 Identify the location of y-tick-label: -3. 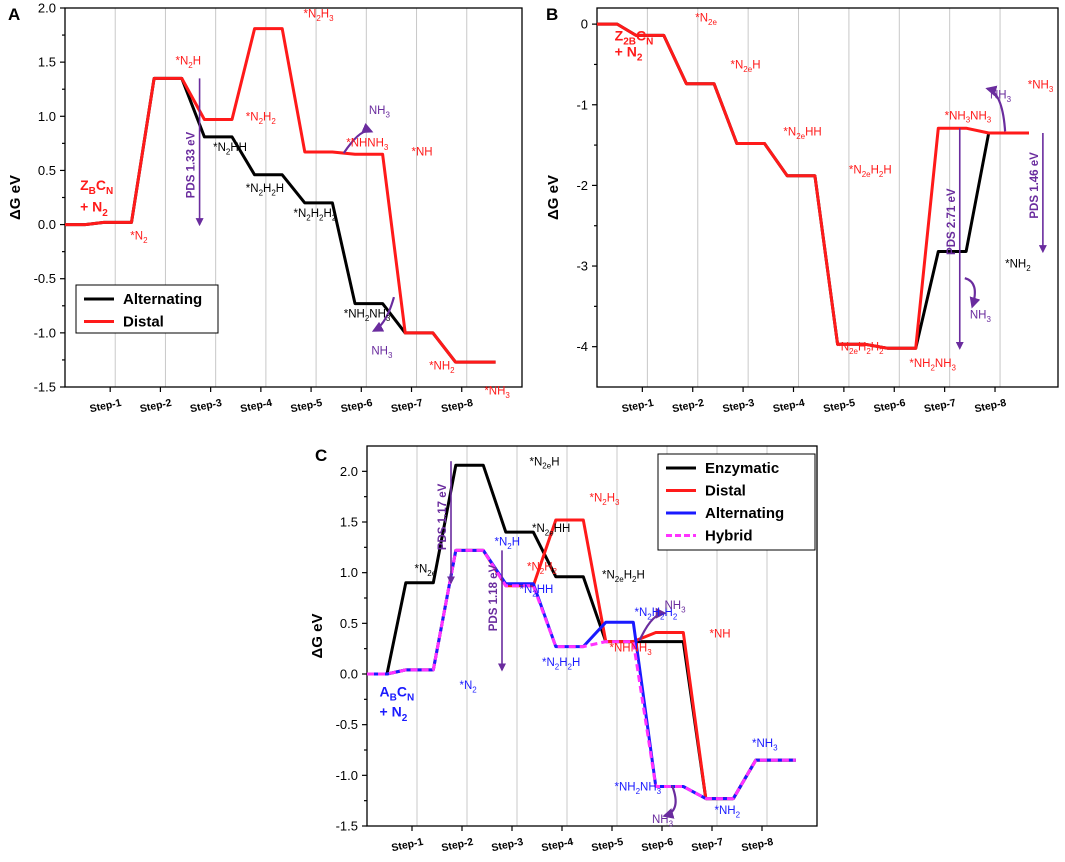
(582, 266).